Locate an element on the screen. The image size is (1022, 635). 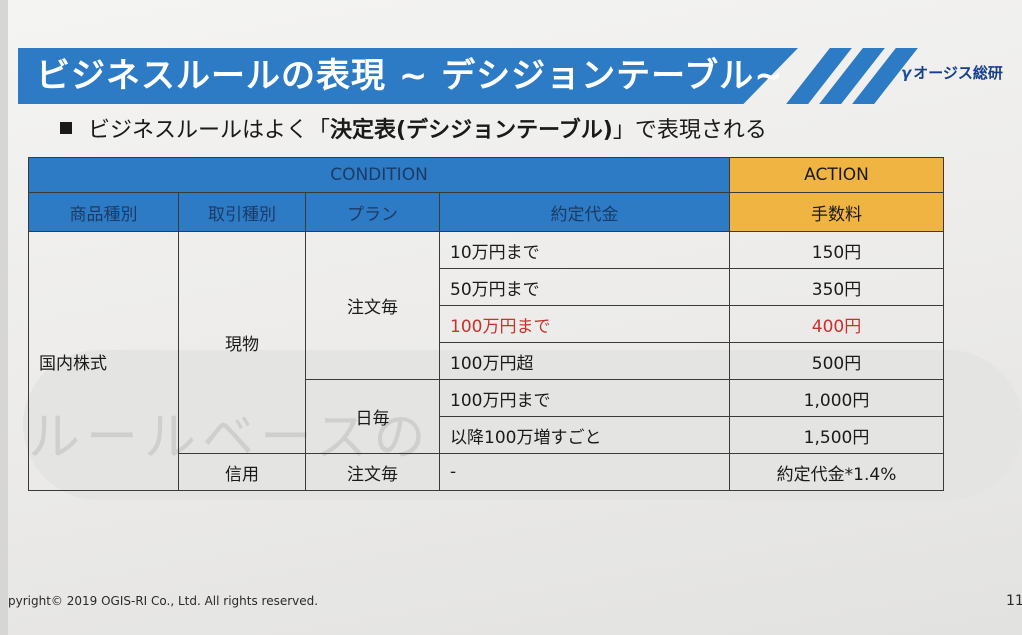
action-header: ACTION is located at coordinates (837, 175).